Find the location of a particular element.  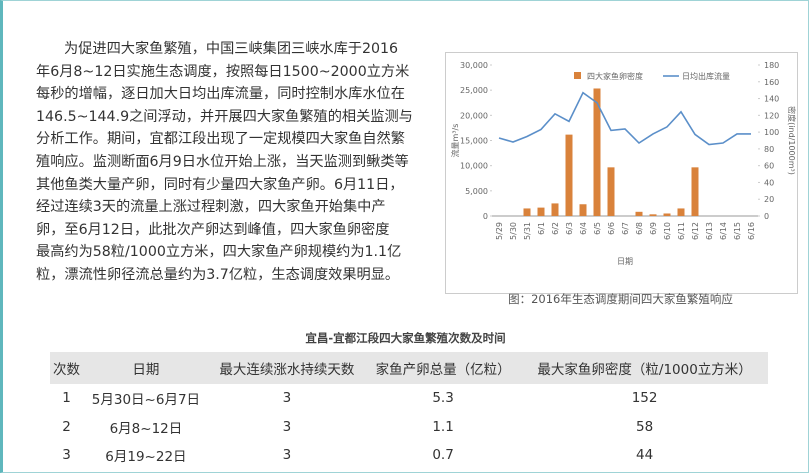

table-cell: 5月30日~6月7日 is located at coordinates (146, 400).